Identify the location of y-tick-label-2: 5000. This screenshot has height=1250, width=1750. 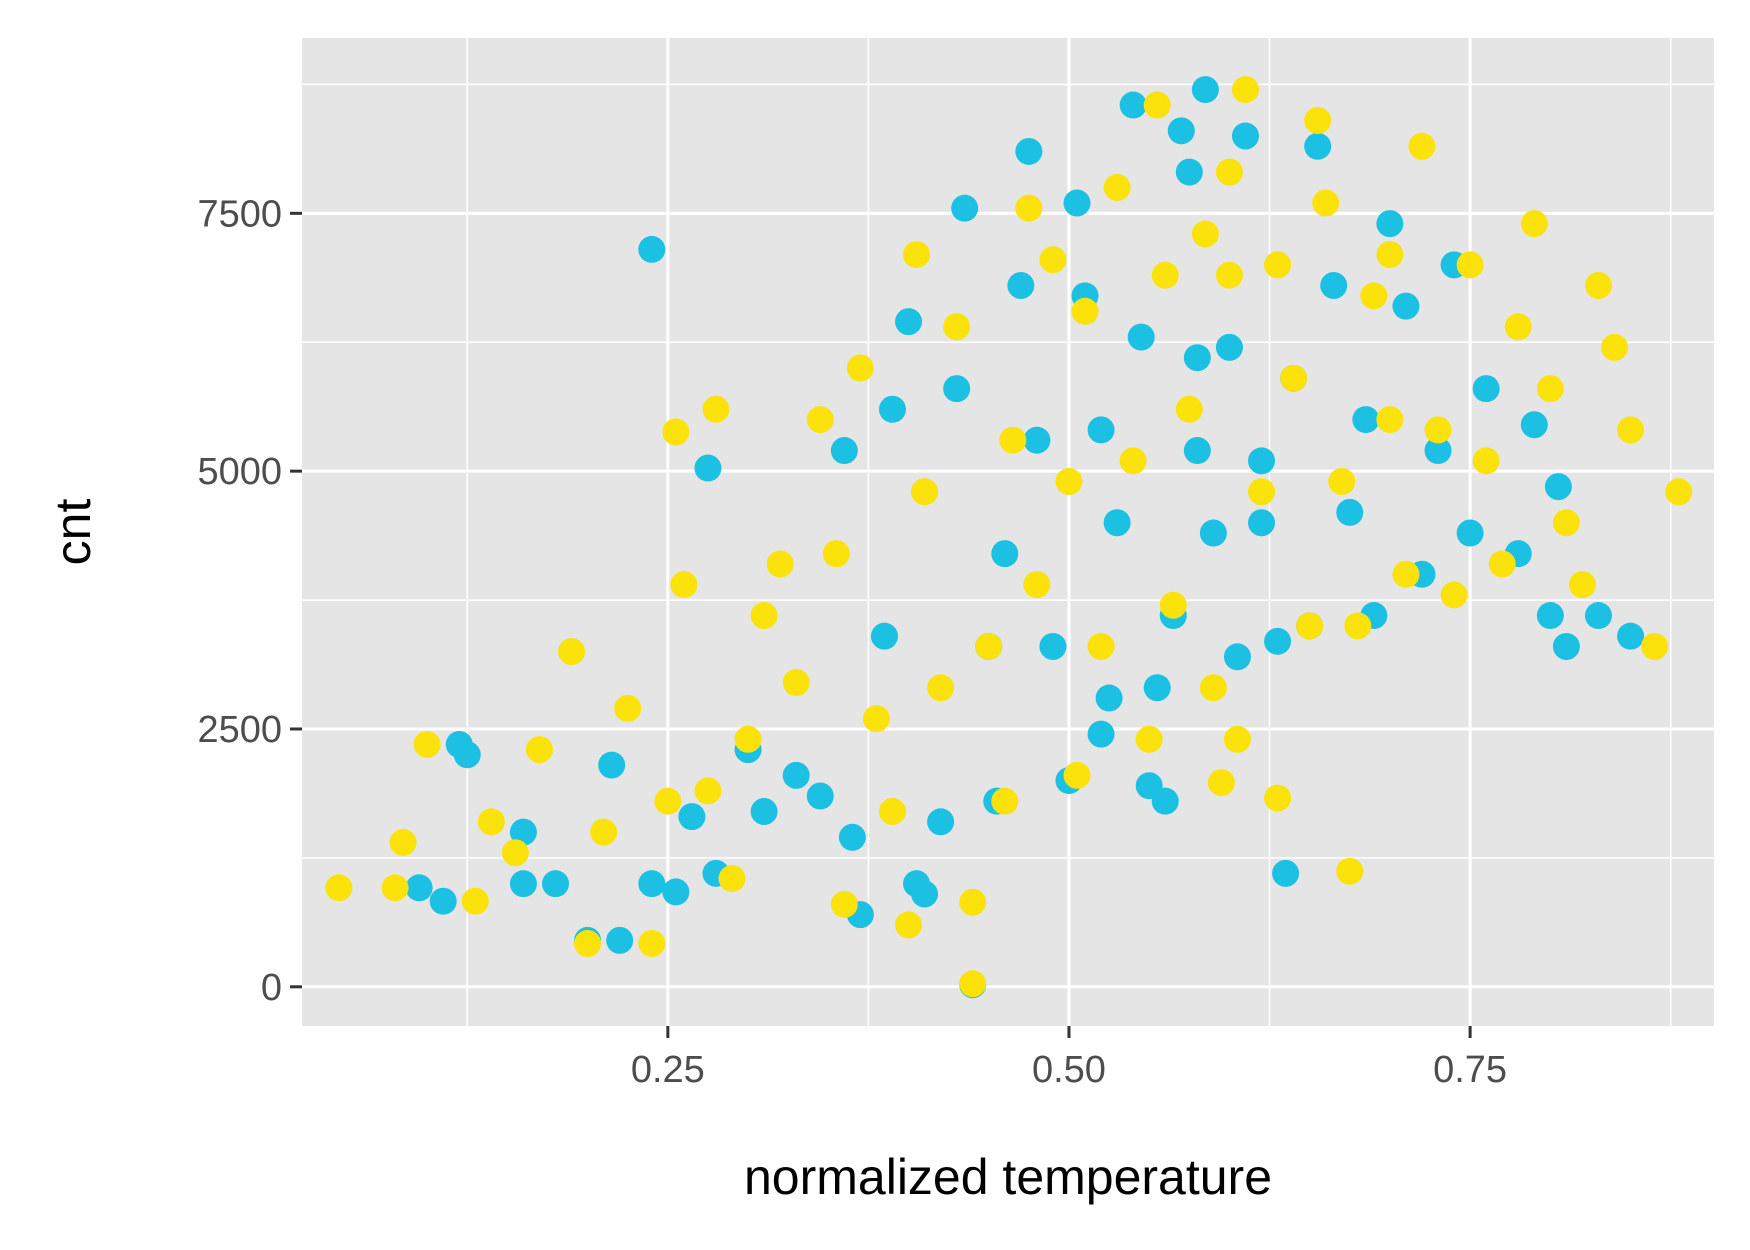
(239, 472).